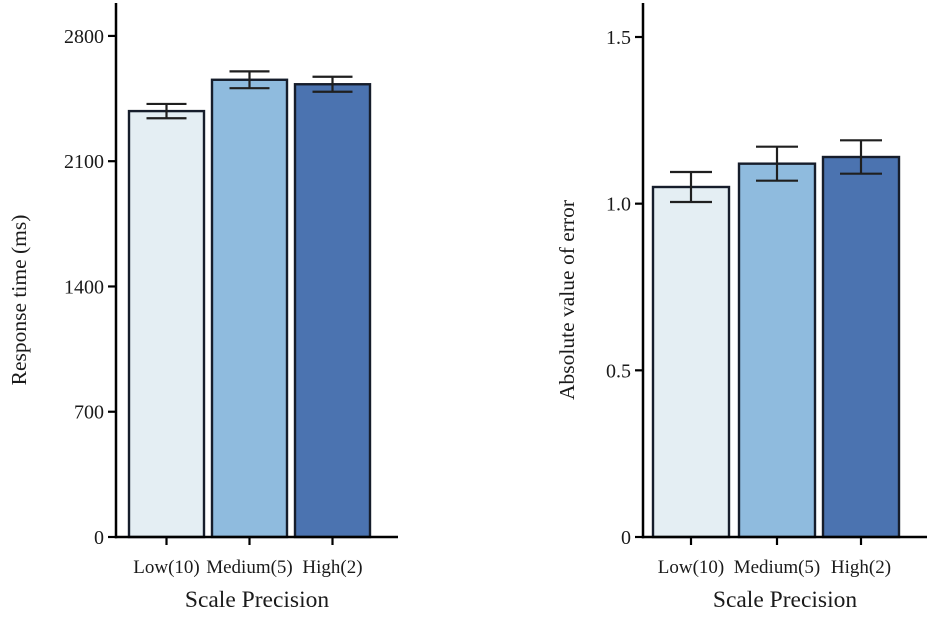  Describe the element at coordinates (618, 205) in the screenshot. I see `y-tick-label: 1.0` at that location.